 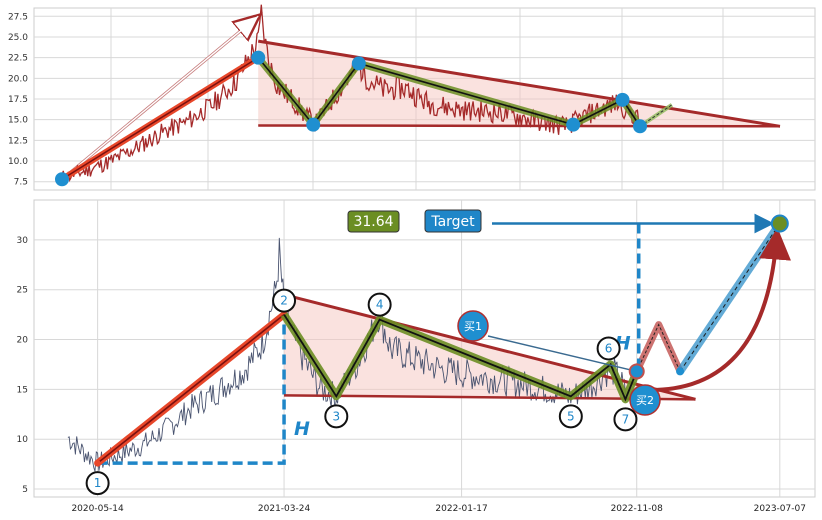 What do you see at coordinates (18, 59) in the screenshot?
I see `top-ytick-label: 22.5` at bounding box center [18, 59].